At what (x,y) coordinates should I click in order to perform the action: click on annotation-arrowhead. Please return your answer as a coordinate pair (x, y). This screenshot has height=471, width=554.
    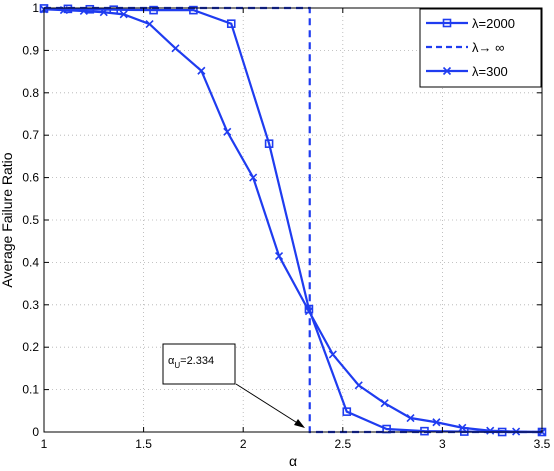
    Looking at the image, I should click on (299, 423).